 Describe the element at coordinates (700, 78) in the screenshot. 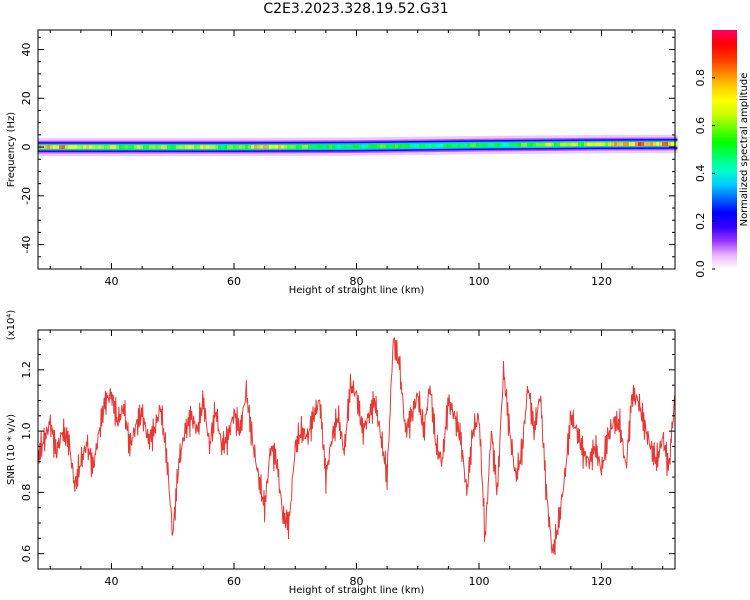

I see `colorbar-tick-label: 0.8` at that location.